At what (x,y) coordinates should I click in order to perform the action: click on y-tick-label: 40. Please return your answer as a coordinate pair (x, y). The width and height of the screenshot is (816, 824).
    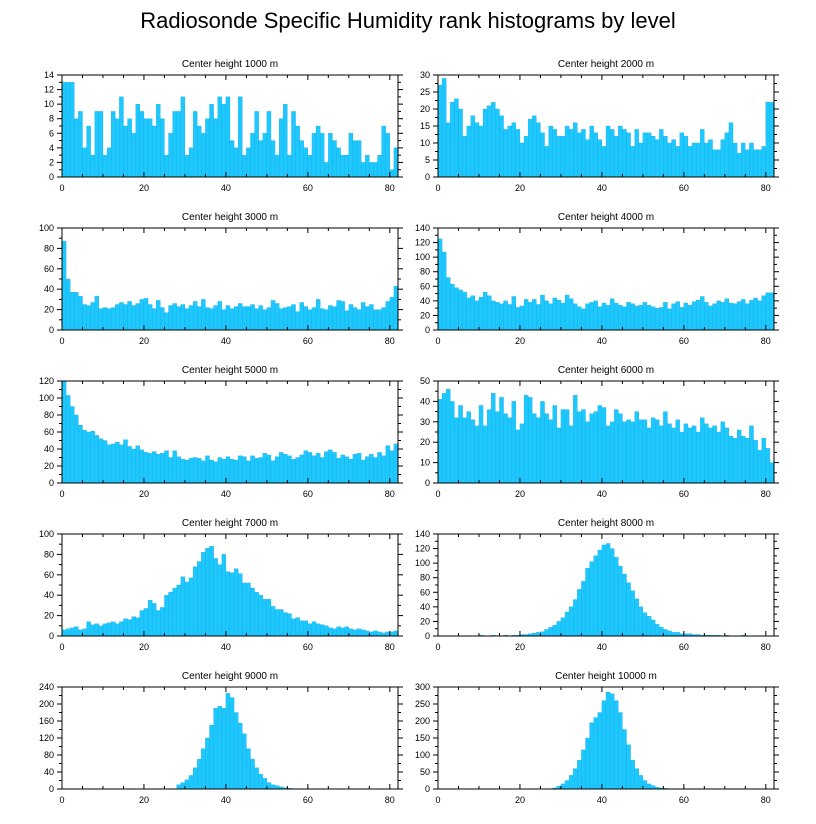
    Looking at the image, I should click on (49, 772).